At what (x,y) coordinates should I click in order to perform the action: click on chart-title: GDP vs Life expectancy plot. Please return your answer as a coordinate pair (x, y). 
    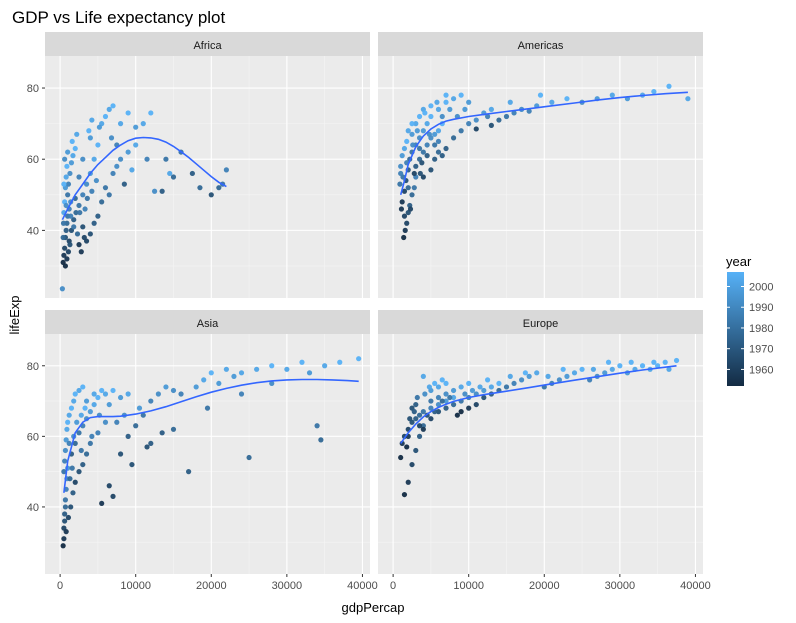
    Looking at the image, I should click on (119, 17).